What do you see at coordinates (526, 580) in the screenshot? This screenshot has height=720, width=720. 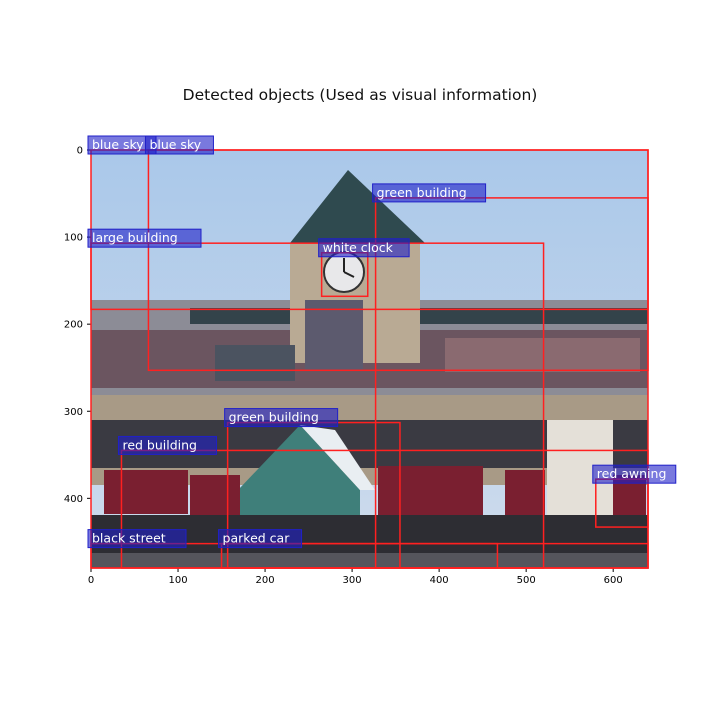 I see `x-tick-label: 500` at bounding box center [526, 580].